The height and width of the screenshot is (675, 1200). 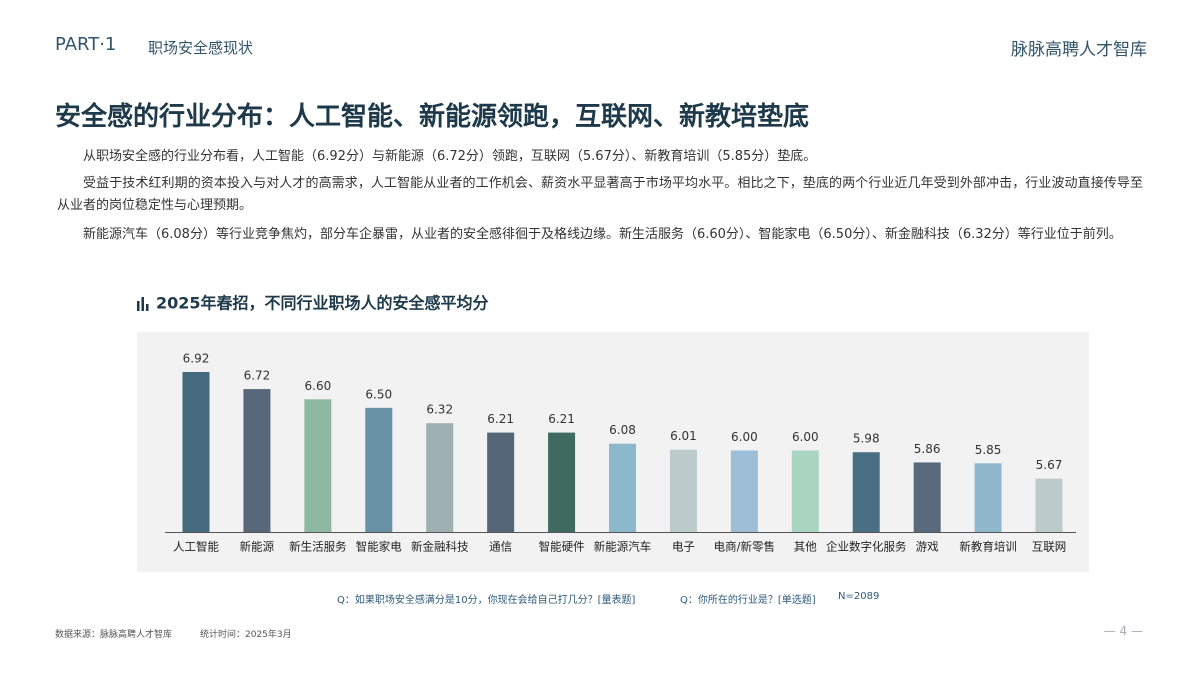 What do you see at coordinates (988, 547) in the screenshot?
I see `x-tick-label: 新教育培训` at bounding box center [988, 547].